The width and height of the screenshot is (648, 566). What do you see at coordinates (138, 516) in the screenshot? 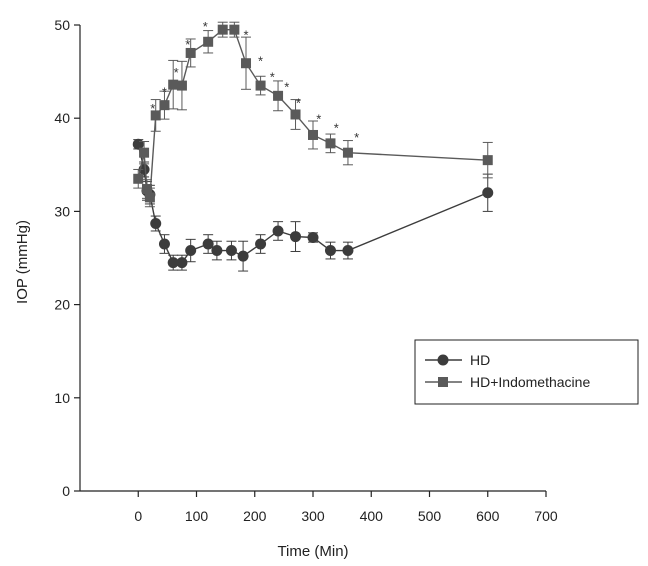
I see `x-tick-label: 0` at bounding box center [138, 516].